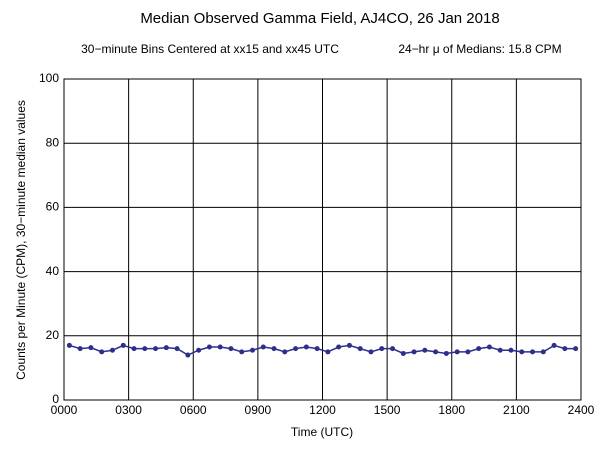 The image size is (600, 464). Describe the element at coordinates (322, 432) in the screenshot. I see `x-axis-label: Time (UTC)` at that location.